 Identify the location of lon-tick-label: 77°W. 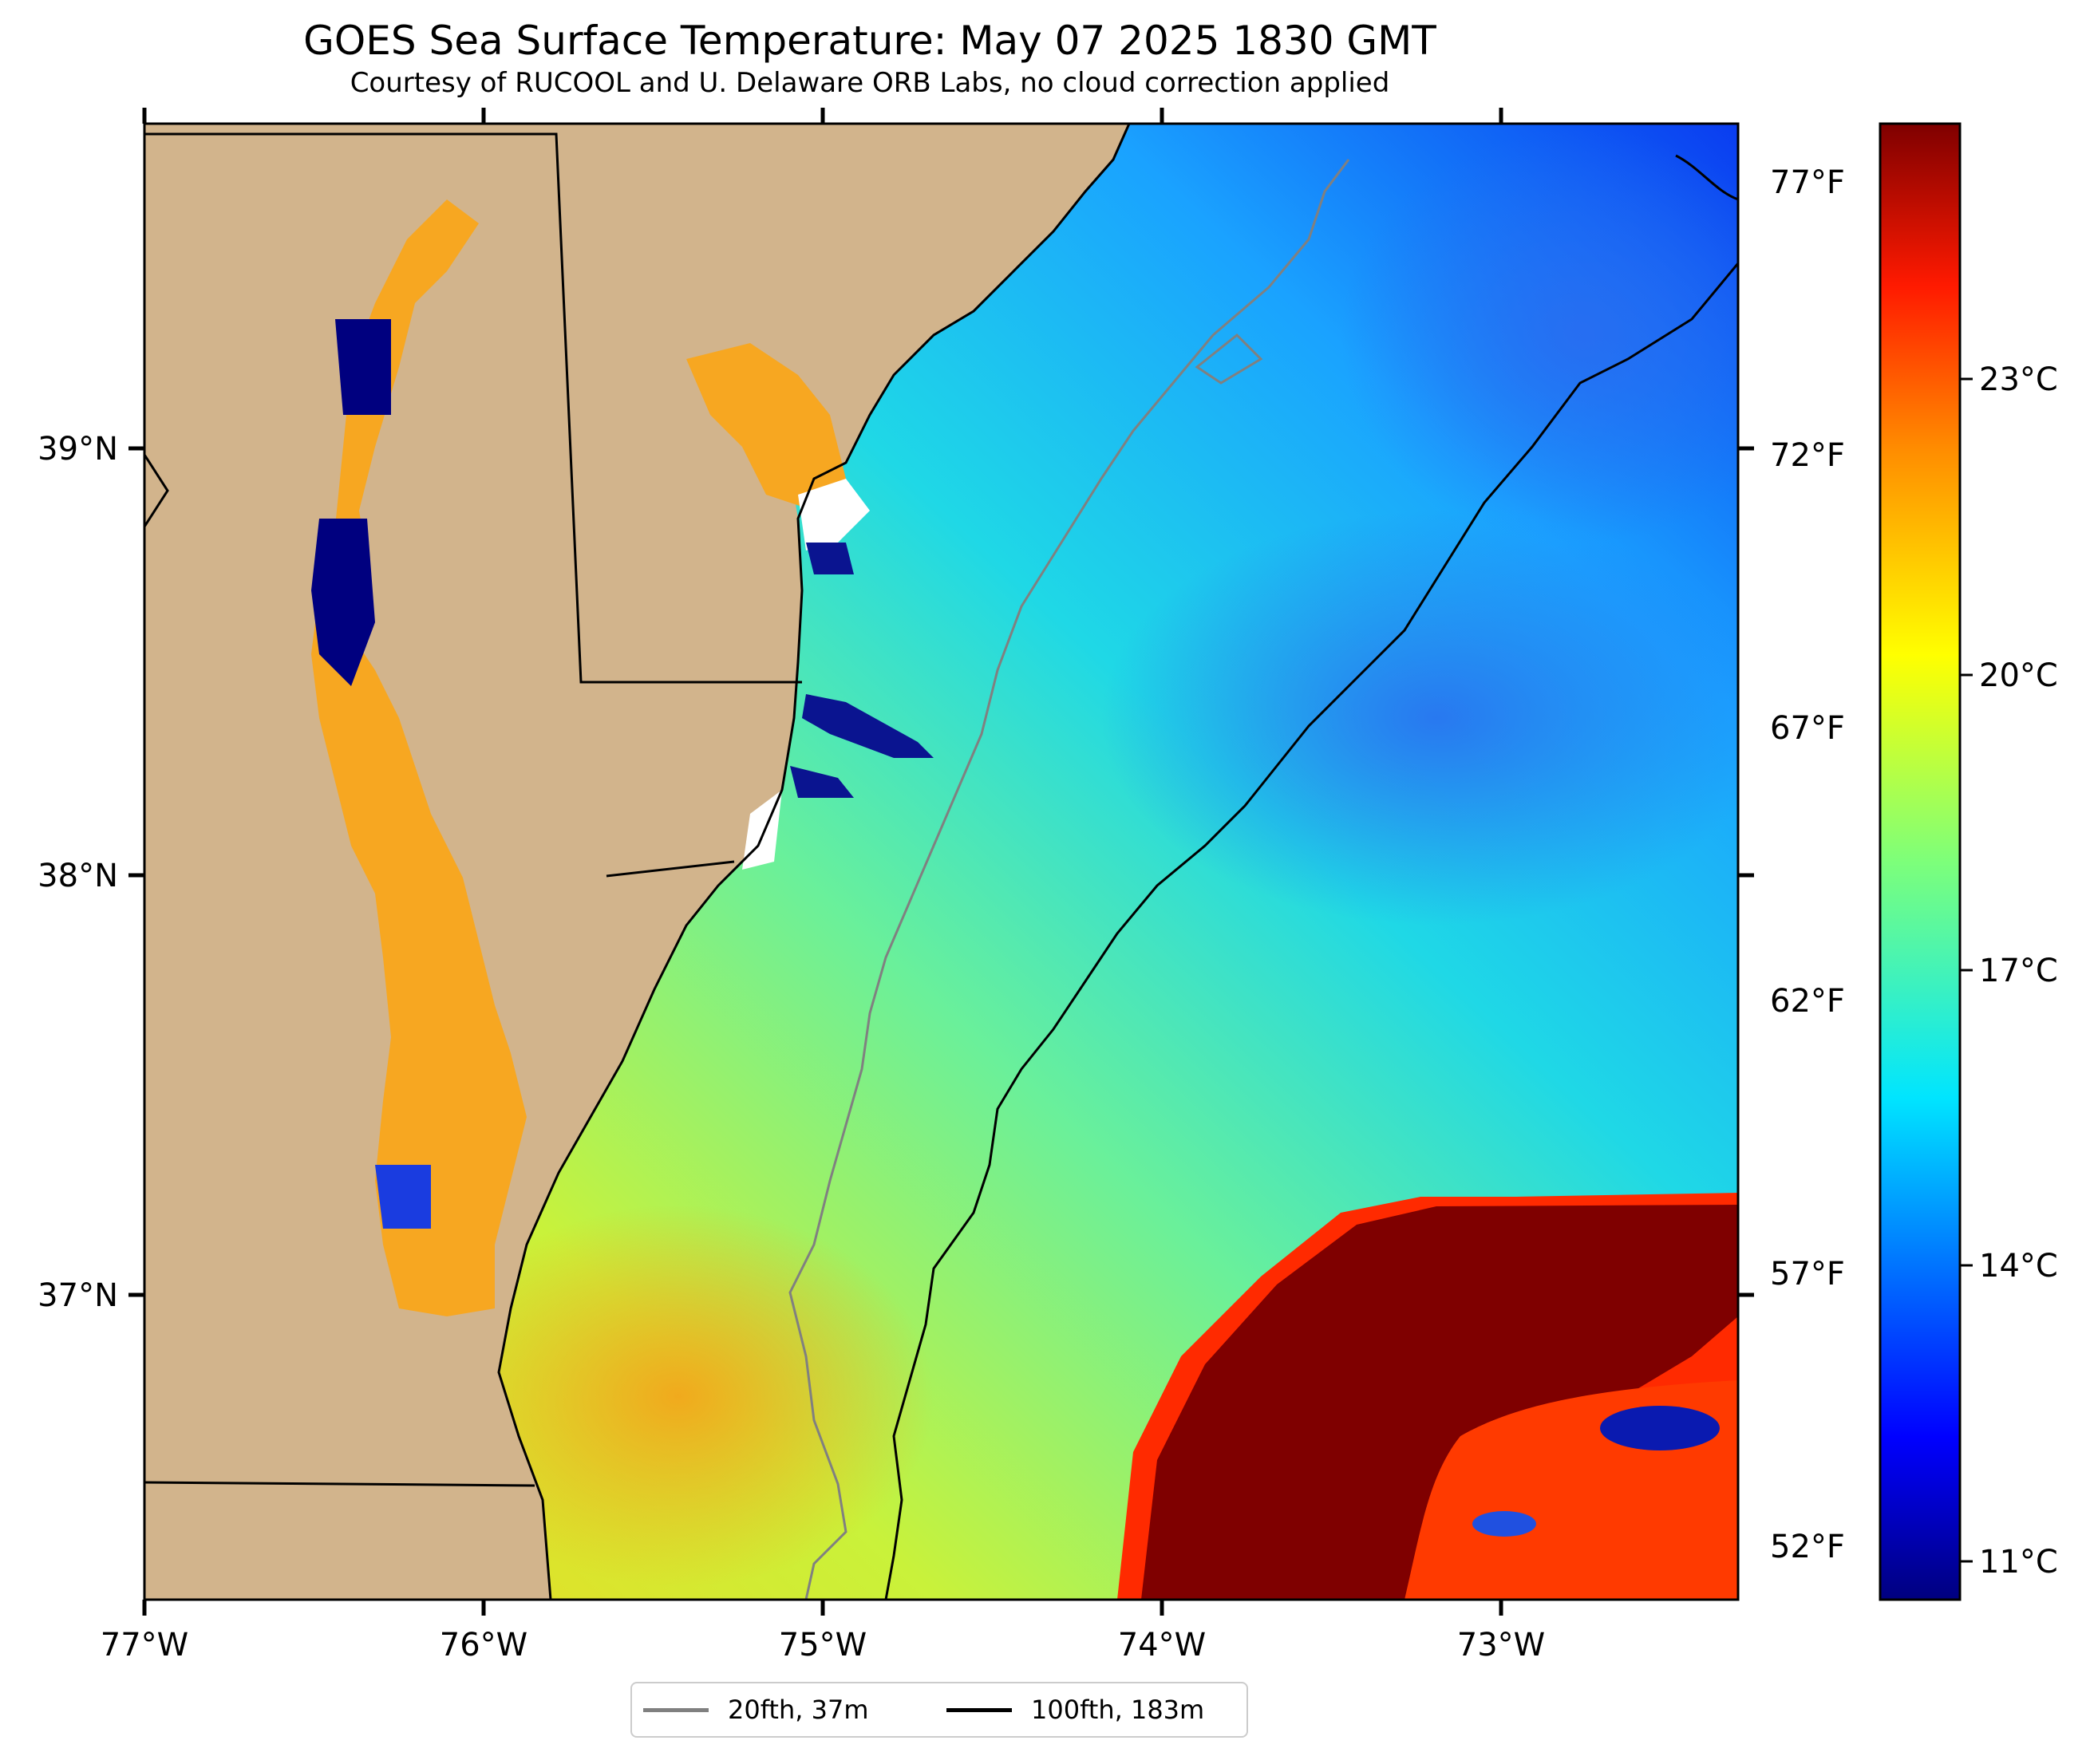
(144, 1645).